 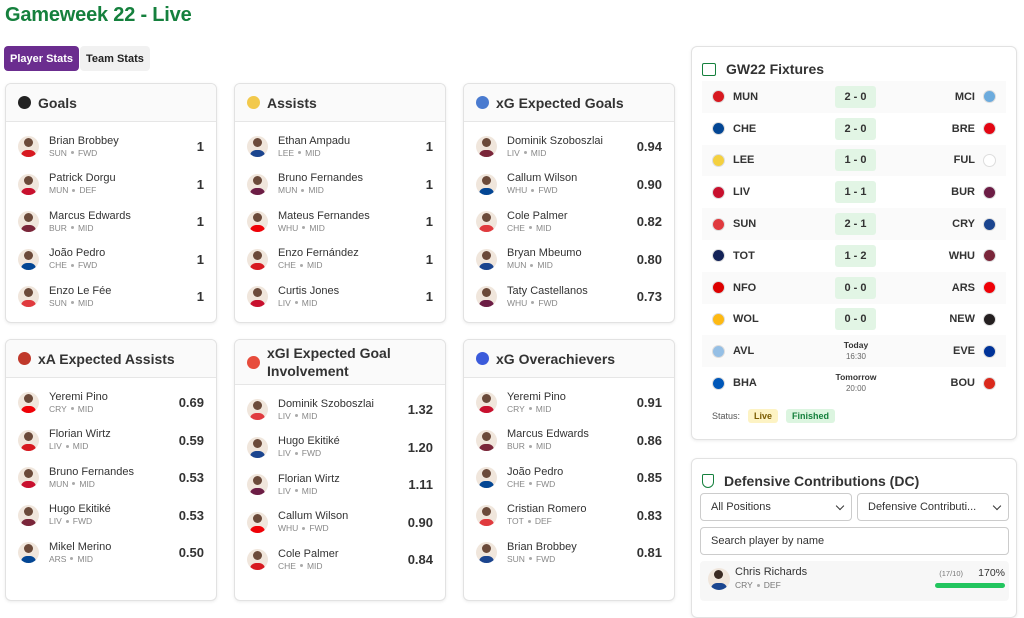 I want to click on player-row: Enzo Fernández CHE MID 1, so click(x=340, y=260).